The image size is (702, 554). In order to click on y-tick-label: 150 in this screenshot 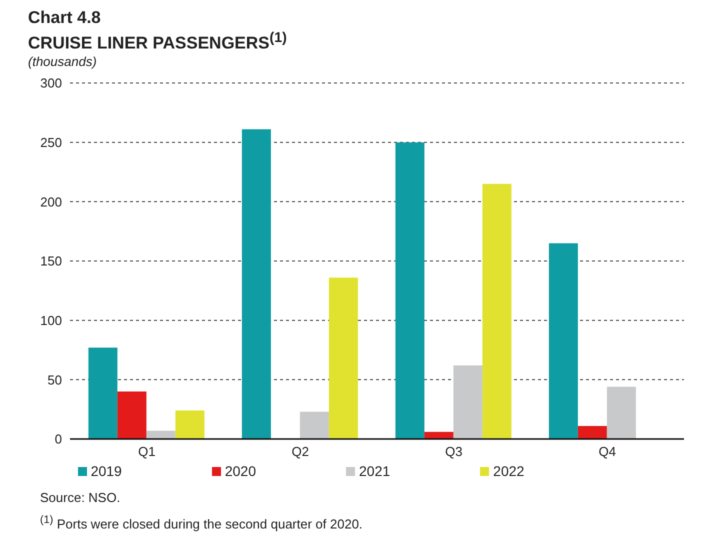, I will do `click(51, 260)`.